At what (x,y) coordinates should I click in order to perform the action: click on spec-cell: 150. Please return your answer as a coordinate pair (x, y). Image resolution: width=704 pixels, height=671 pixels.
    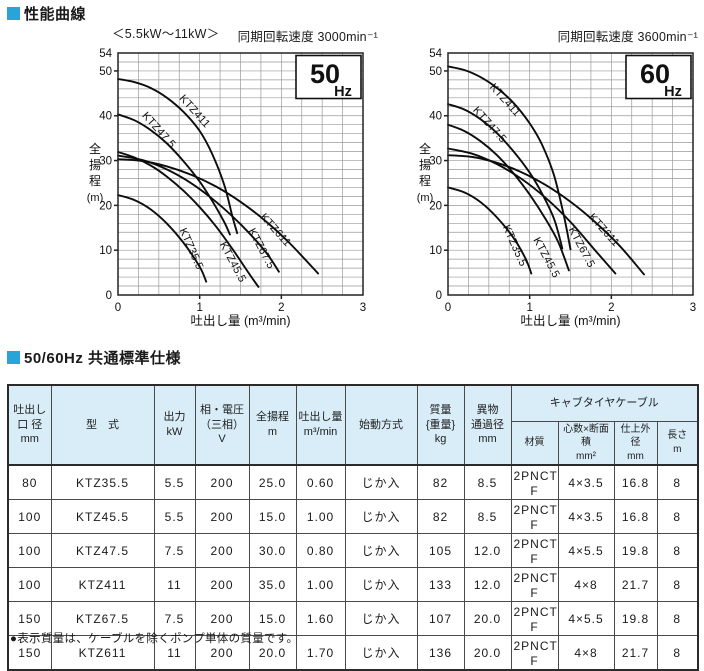
    Looking at the image, I should click on (29, 618).